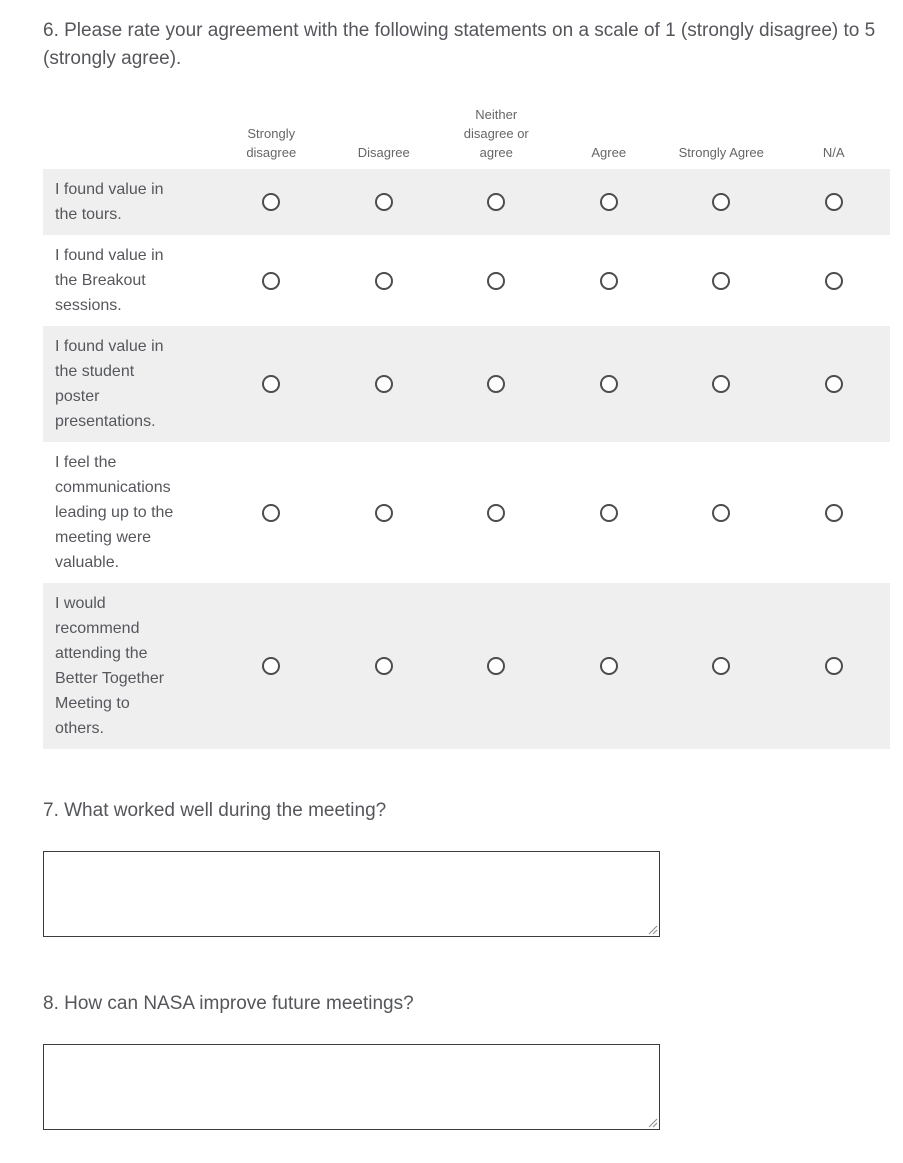 The image size is (903, 1163). I want to click on matrix-column-header: Strongly disagree, so click(271, 137).